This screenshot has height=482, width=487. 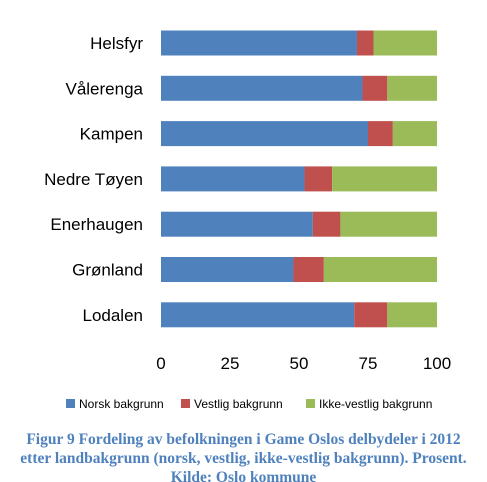 I want to click on legend-label: Norsk bakgrunn, so click(x=121, y=404).